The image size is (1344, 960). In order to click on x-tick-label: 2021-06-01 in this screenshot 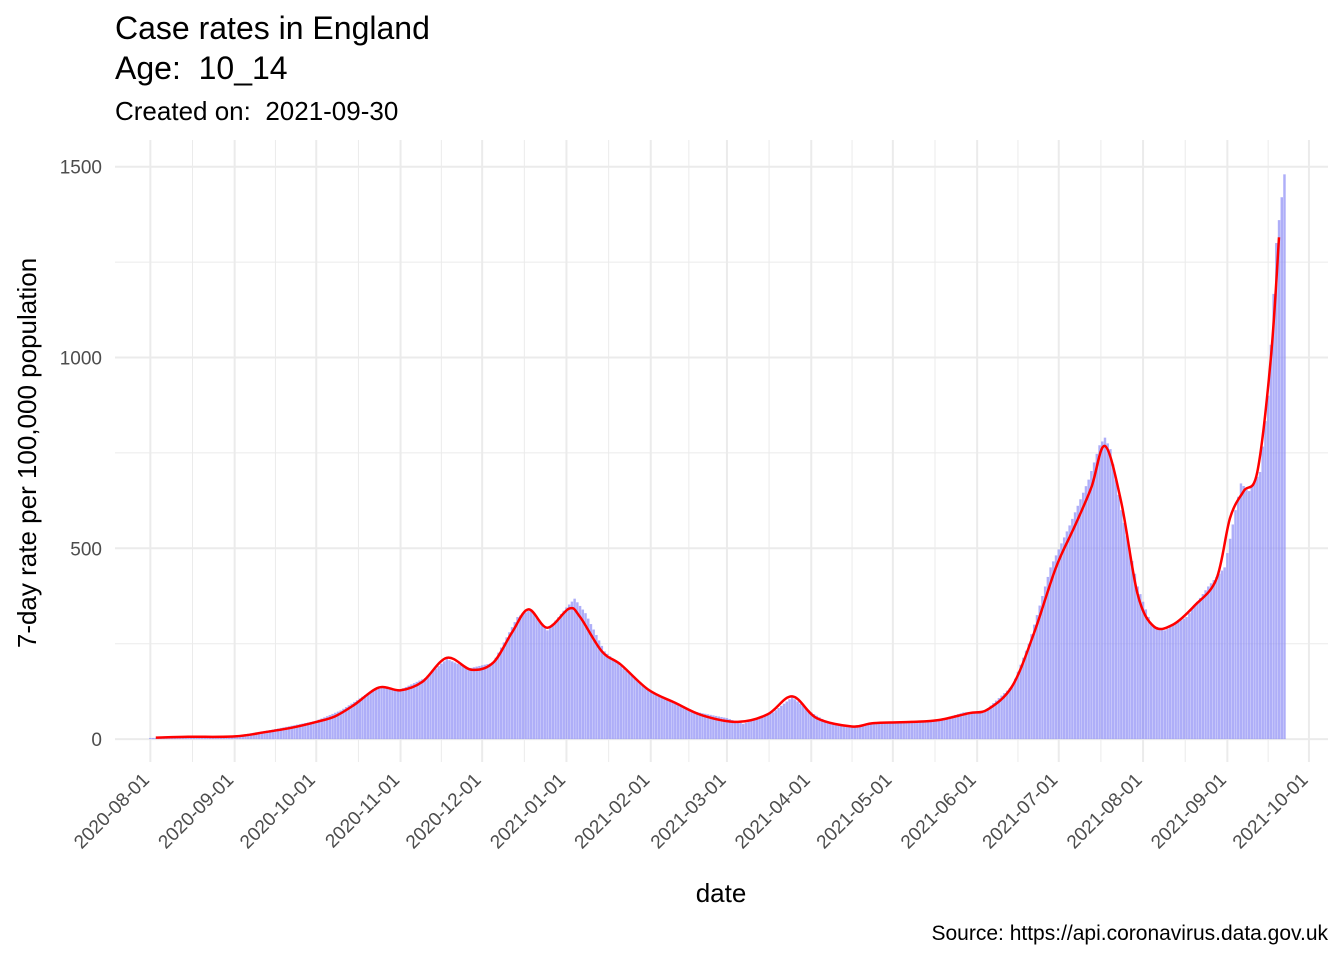, I will do `click(939, 812)`.